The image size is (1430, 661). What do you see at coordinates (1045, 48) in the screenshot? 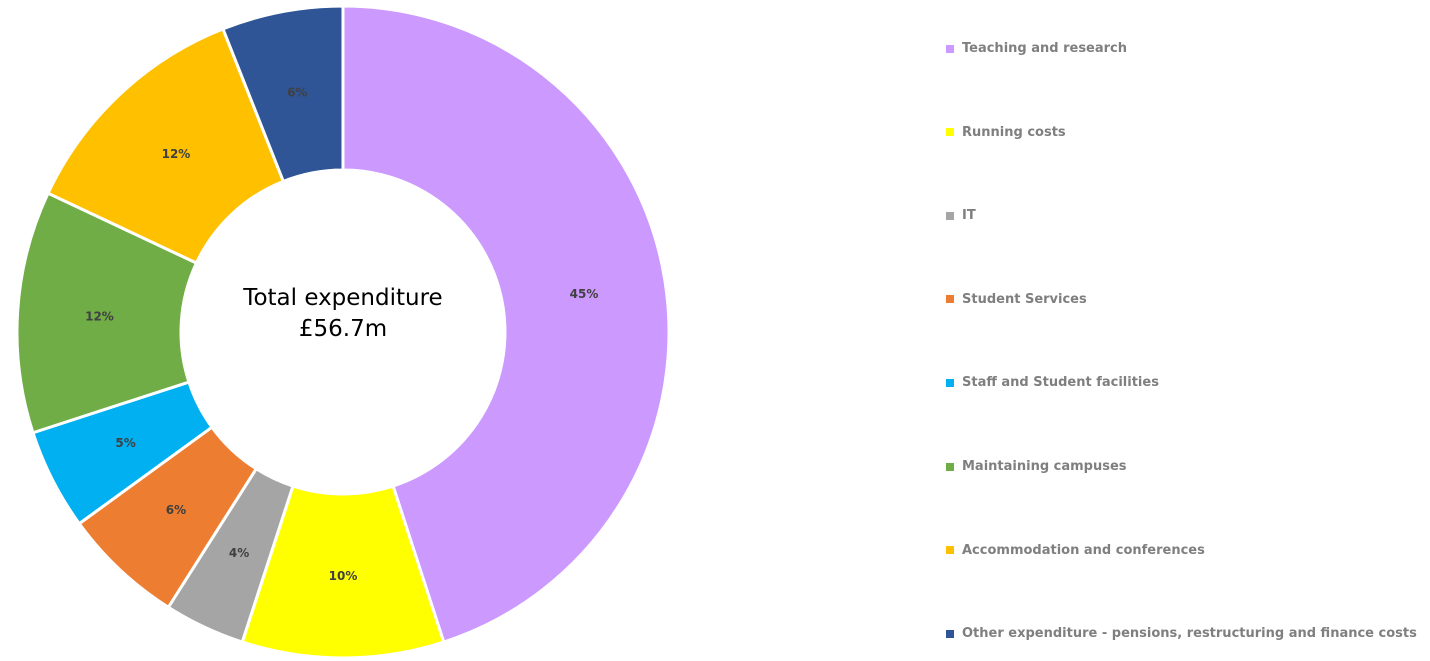
I see `legend-label: Teaching and research` at bounding box center [1045, 48].